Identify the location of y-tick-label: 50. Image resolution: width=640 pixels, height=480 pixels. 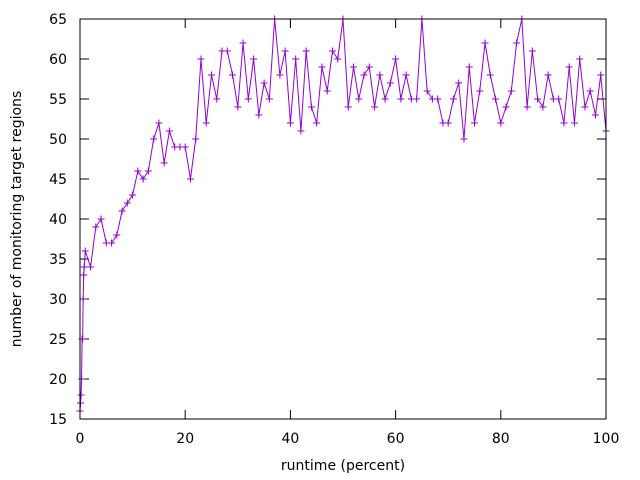
(58, 140).